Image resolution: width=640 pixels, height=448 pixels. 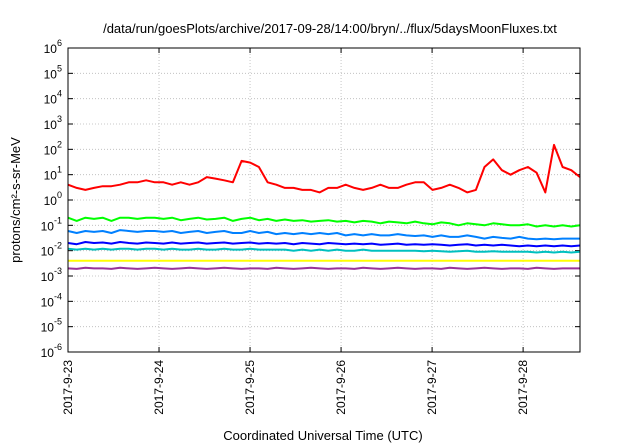 What do you see at coordinates (53, 72) in the screenshot?
I see `y-tick-label: 10⁵` at bounding box center [53, 72].